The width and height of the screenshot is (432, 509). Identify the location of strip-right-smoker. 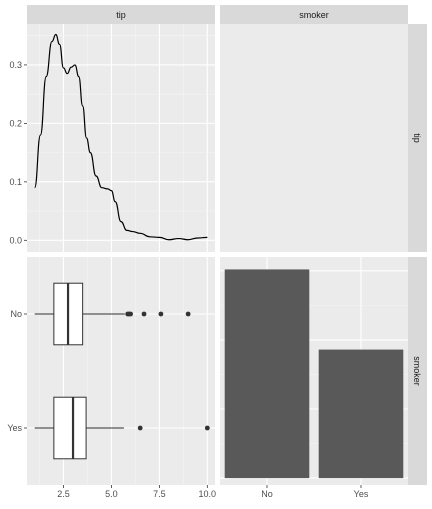
(417, 371).